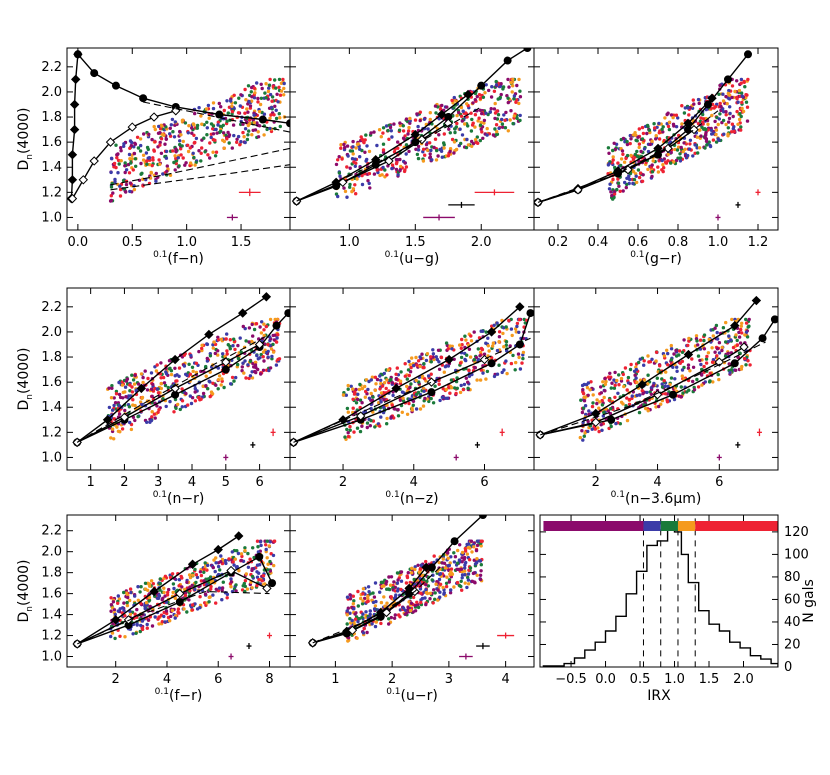 The width and height of the screenshot is (830, 775). I want to click on model-track-dashed, so click(200, 166).